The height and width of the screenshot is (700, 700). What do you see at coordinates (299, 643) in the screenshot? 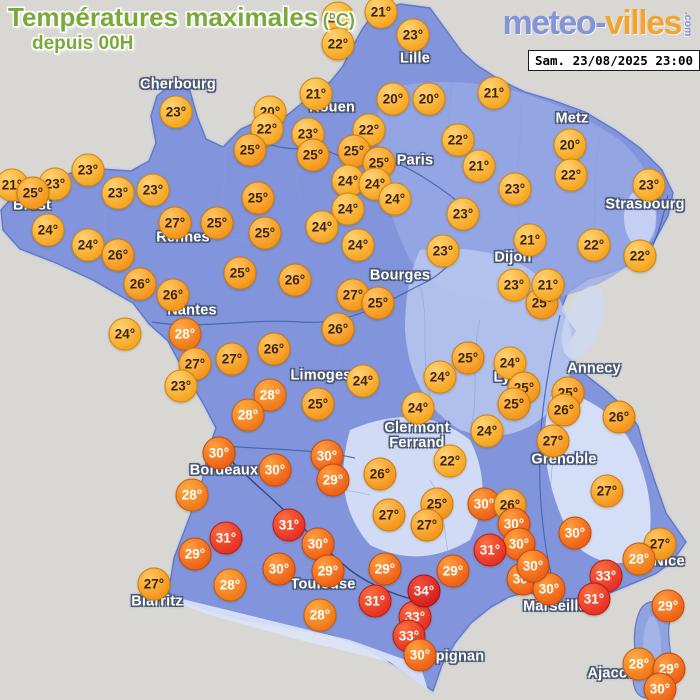
I see `terrain-pyrenees` at bounding box center [299, 643].